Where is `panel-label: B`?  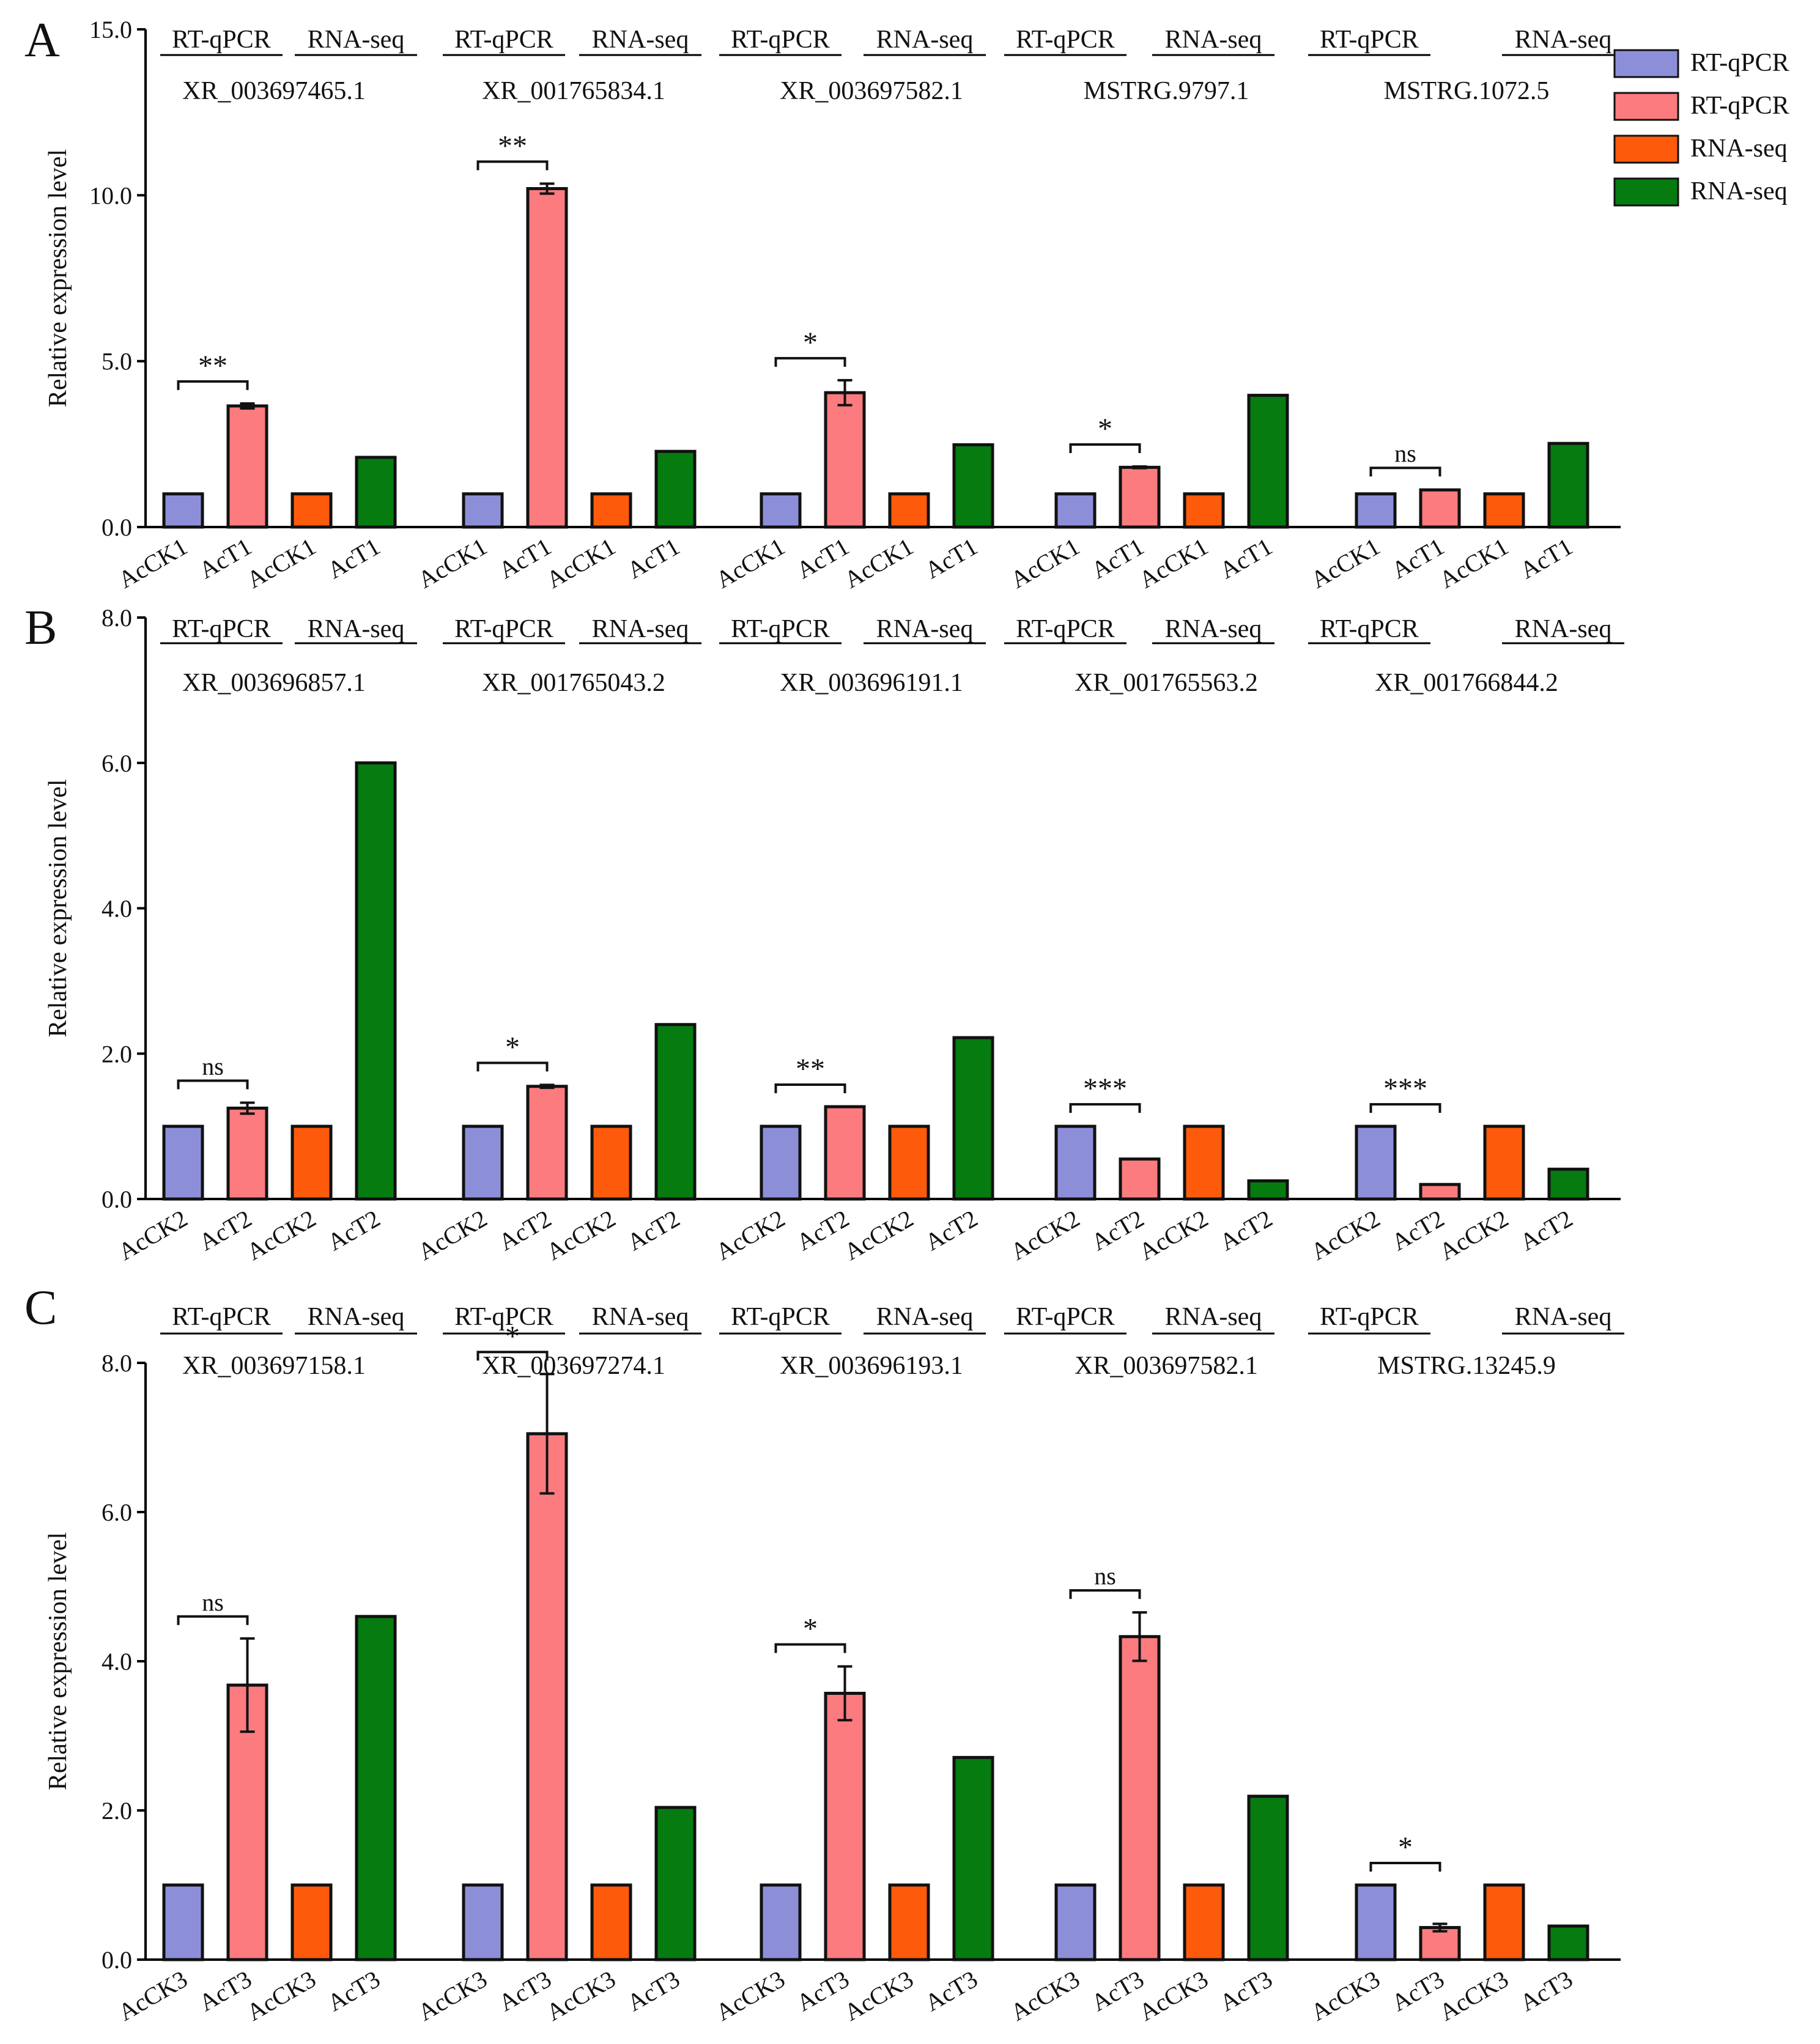 panel-label: B is located at coordinates (40, 628).